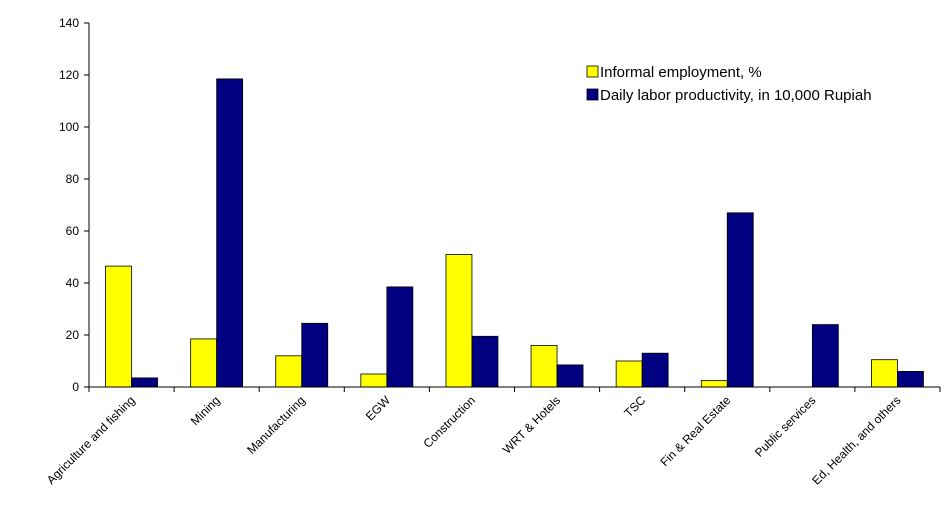 This screenshot has height=521, width=948. What do you see at coordinates (450, 422) in the screenshot?
I see `x-tick-label: Construction` at bounding box center [450, 422].